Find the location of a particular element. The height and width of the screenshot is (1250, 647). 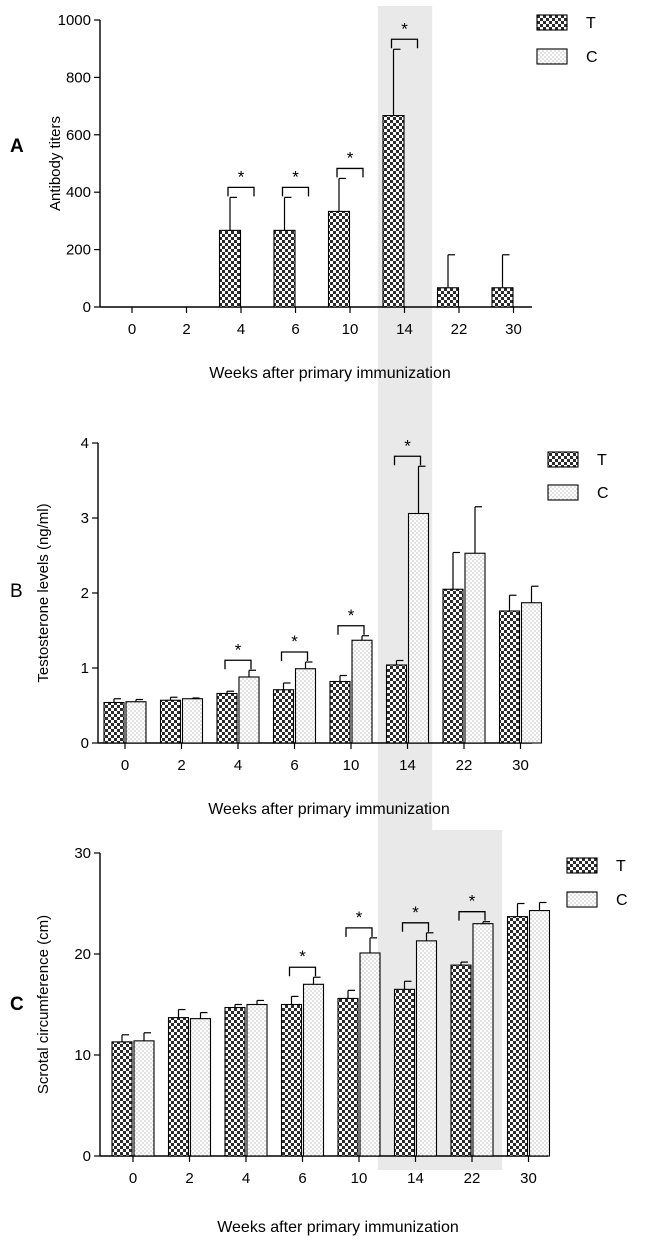

y-tick-label: 2 is located at coordinates (85, 593).